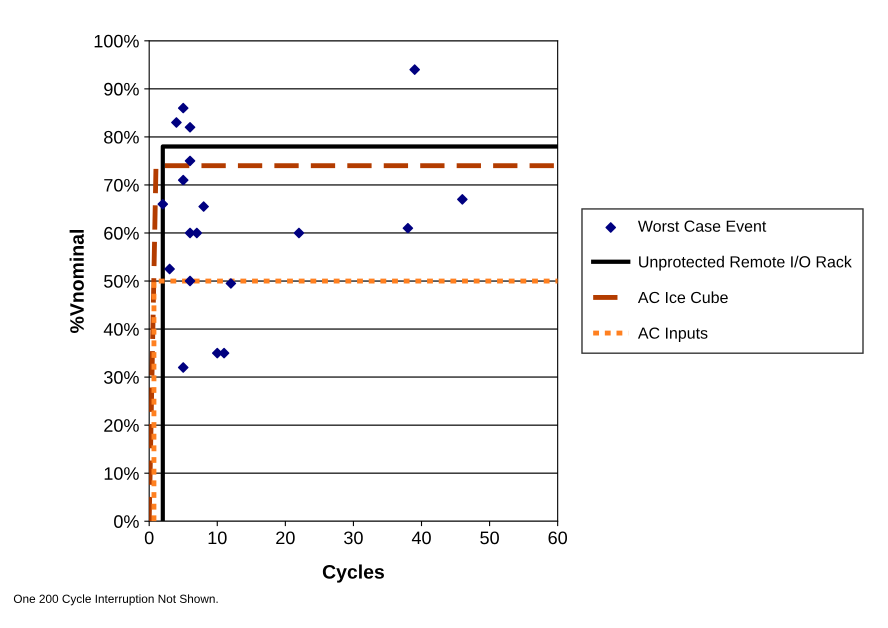 This screenshot has width=888, height=628. What do you see at coordinates (285, 537) in the screenshot?
I see `x-tick-label: 20` at bounding box center [285, 537].